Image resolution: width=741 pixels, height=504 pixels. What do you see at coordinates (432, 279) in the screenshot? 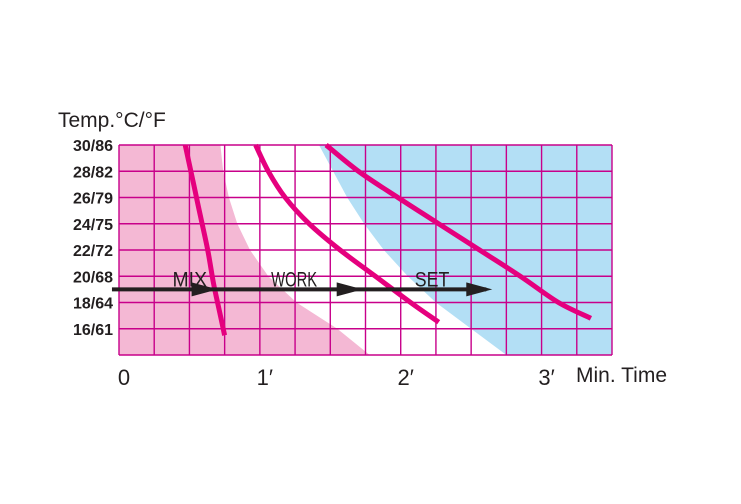
I see `phase-label-set: SET` at bounding box center [432, 279].